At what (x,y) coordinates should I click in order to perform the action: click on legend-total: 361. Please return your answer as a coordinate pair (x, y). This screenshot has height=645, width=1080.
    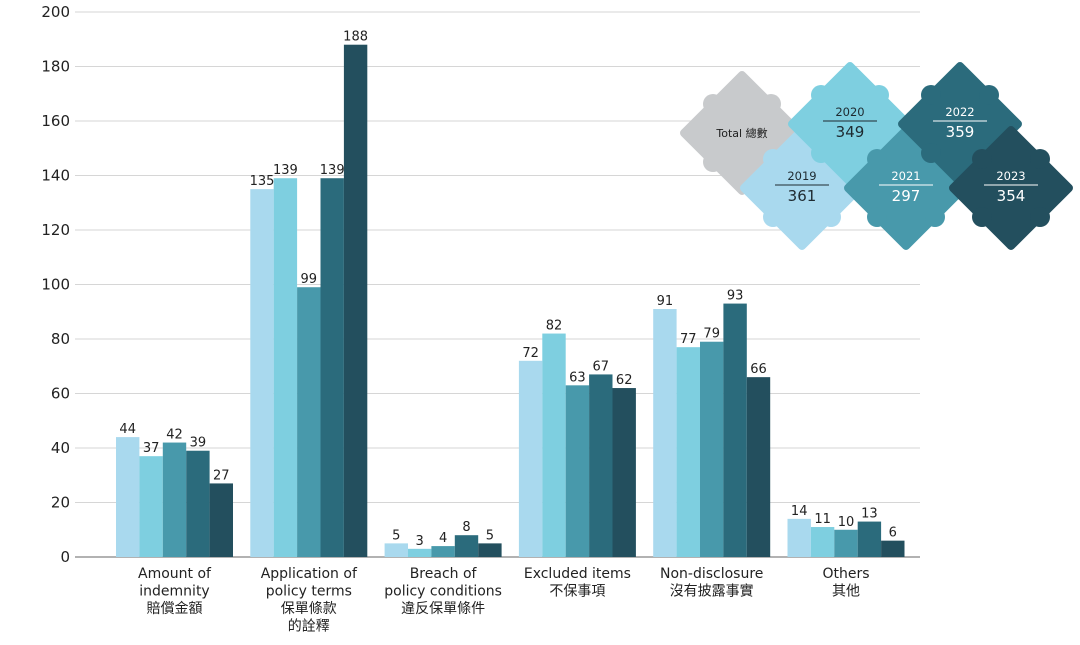
    Looking at the image, I should click on (802, 196).